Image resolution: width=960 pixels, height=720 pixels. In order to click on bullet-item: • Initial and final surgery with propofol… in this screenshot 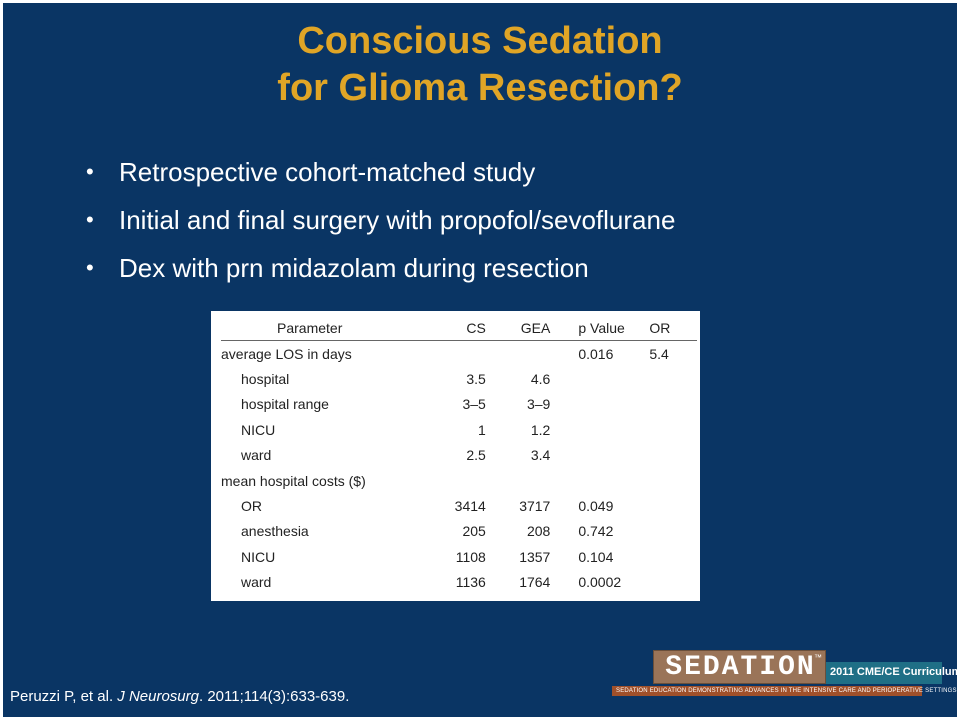, I will do `click(496, 220)`.